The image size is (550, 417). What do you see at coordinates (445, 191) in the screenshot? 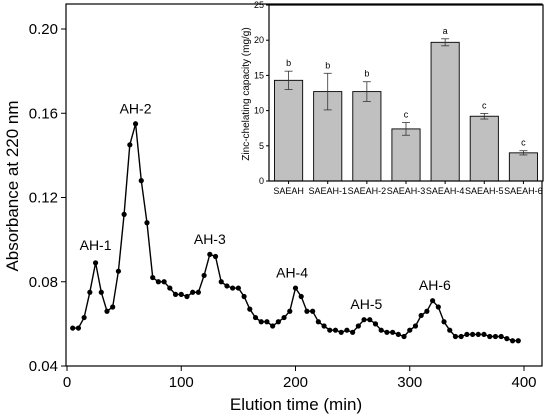
I see `inset-category-label: SAEAH-4` at bounding box center [445, 191].